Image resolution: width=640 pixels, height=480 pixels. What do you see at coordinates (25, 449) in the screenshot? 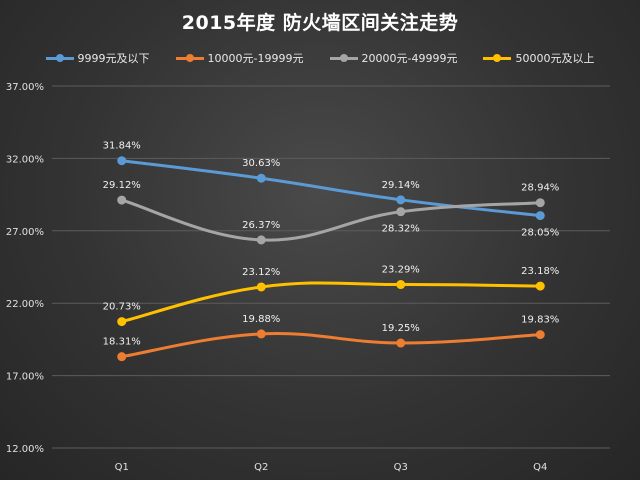
I see `y-tick-label: 12.00%` at bounding box center [25, 449].